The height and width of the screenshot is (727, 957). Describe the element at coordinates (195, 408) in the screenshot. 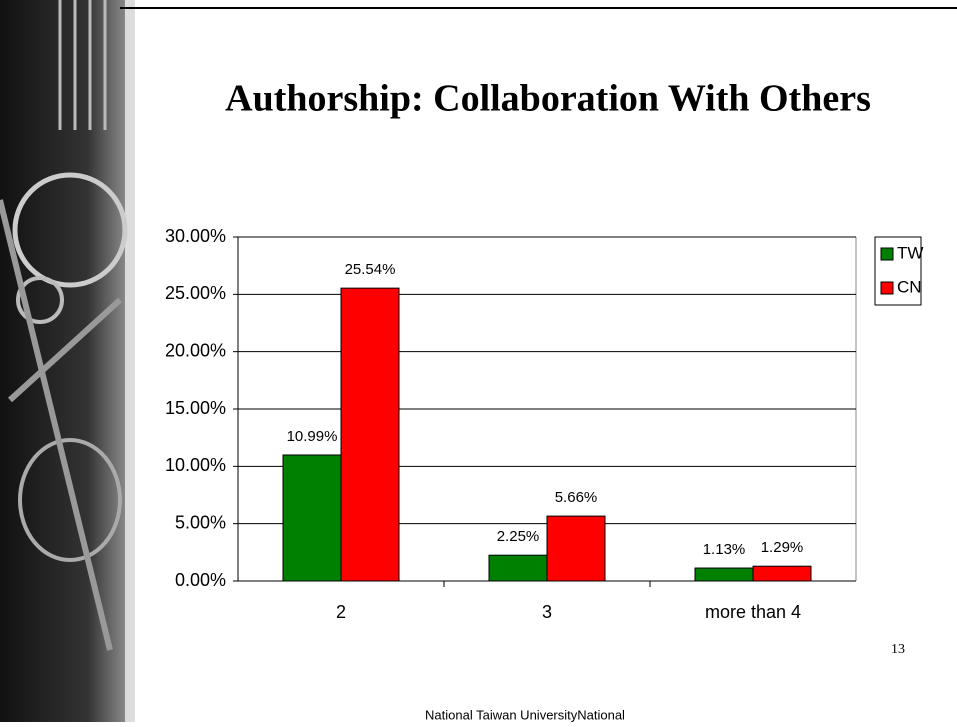

I see `y-tick-label: 15.00%` at that location.